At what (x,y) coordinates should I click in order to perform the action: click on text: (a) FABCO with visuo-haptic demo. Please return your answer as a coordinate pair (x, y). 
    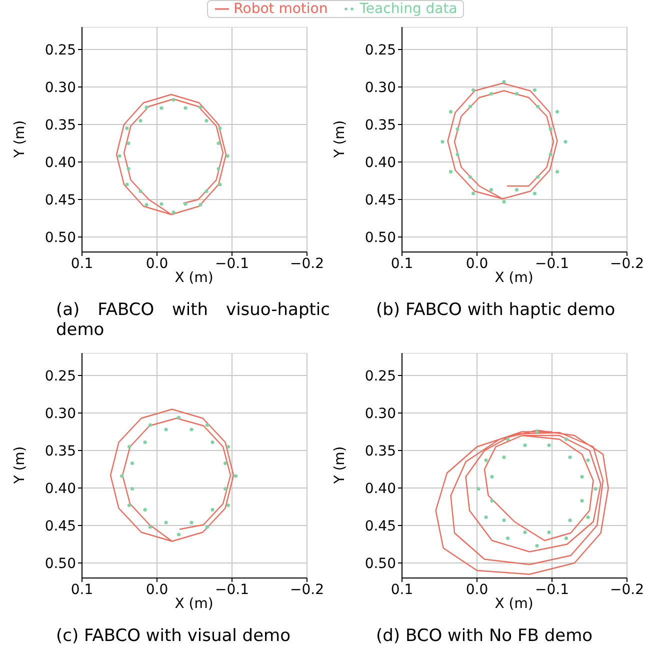
    Looking at the image, I should click on (193, 320).